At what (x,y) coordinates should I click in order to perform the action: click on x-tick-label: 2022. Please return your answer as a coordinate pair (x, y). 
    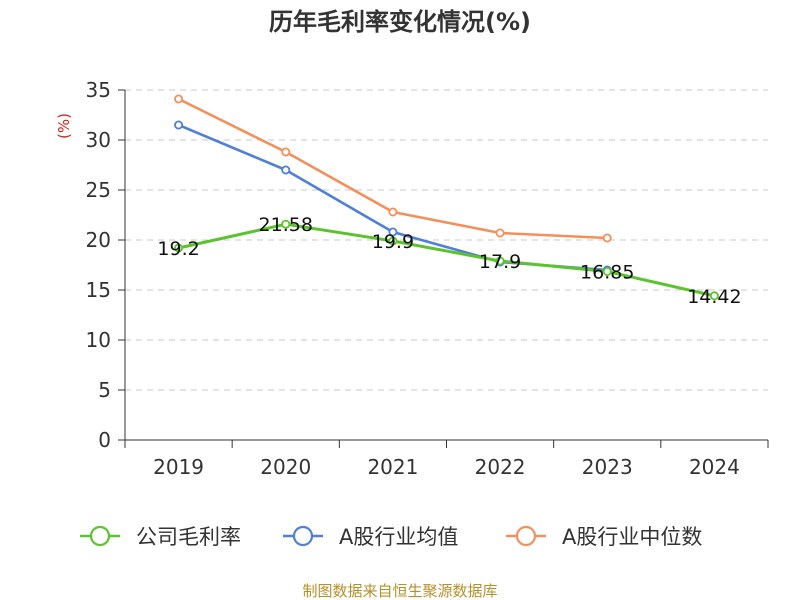
    Looking at the image, I should click on (500, 467).